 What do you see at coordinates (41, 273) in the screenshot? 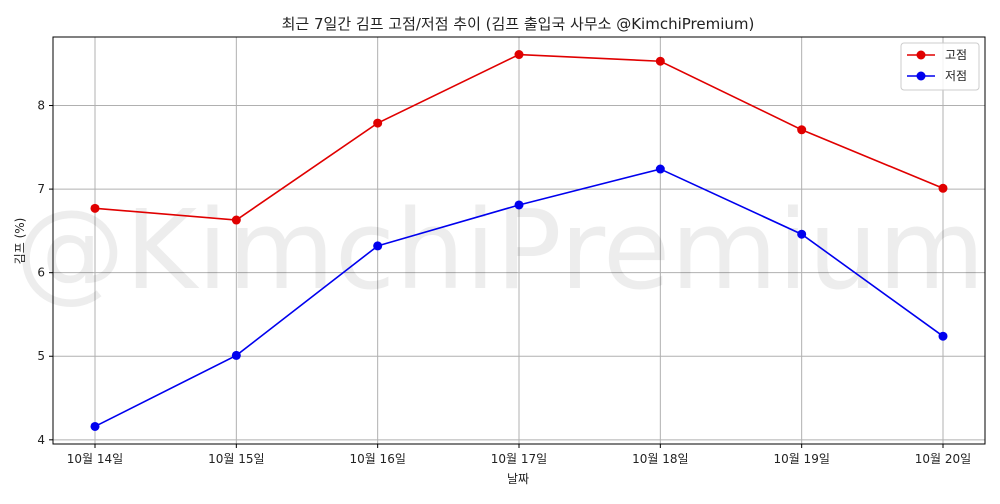
I see `y-tick-label: 6` at bounding box center [41, 273].